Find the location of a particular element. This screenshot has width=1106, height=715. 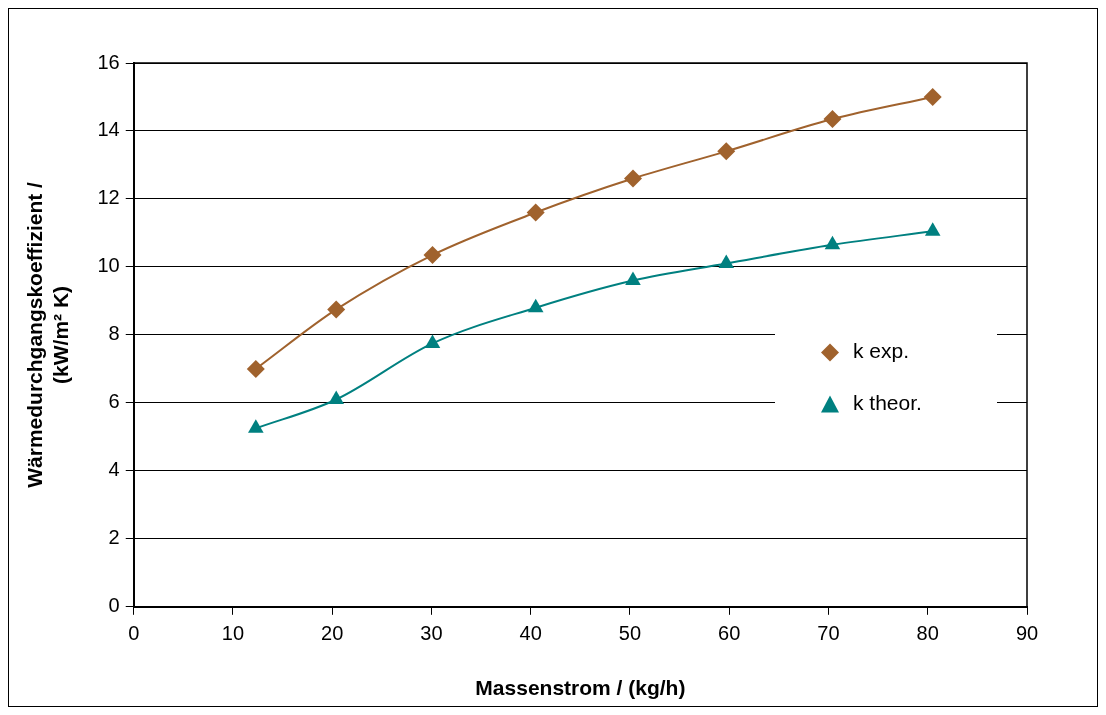

x-axis-title: Massenstrom / (kg/h) is located at coordinates (580, 688).